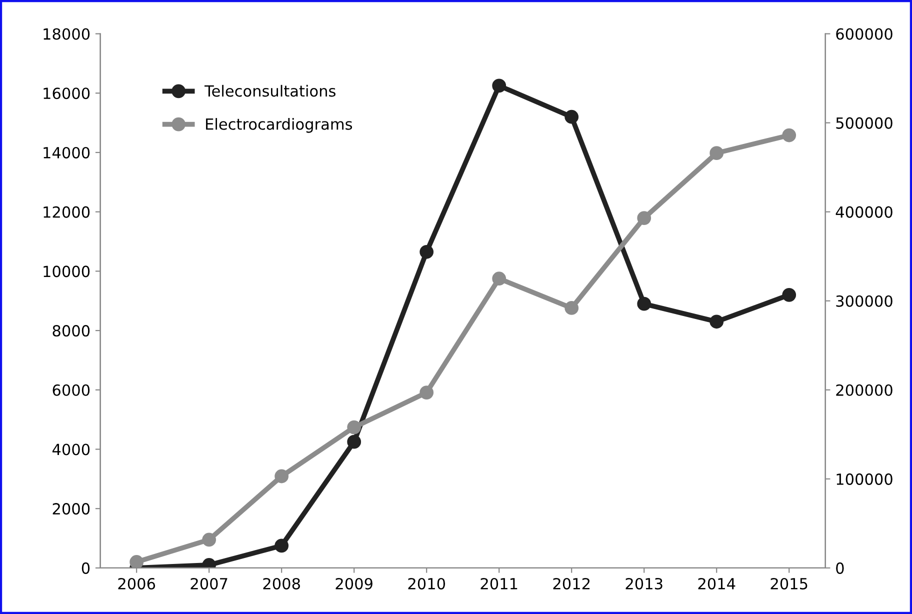 The height and width of the screenshot is (614, 912). Describe the element at coordinates (67, 152) in the screenshot. I see `y-tick-label: 14000` at that location.